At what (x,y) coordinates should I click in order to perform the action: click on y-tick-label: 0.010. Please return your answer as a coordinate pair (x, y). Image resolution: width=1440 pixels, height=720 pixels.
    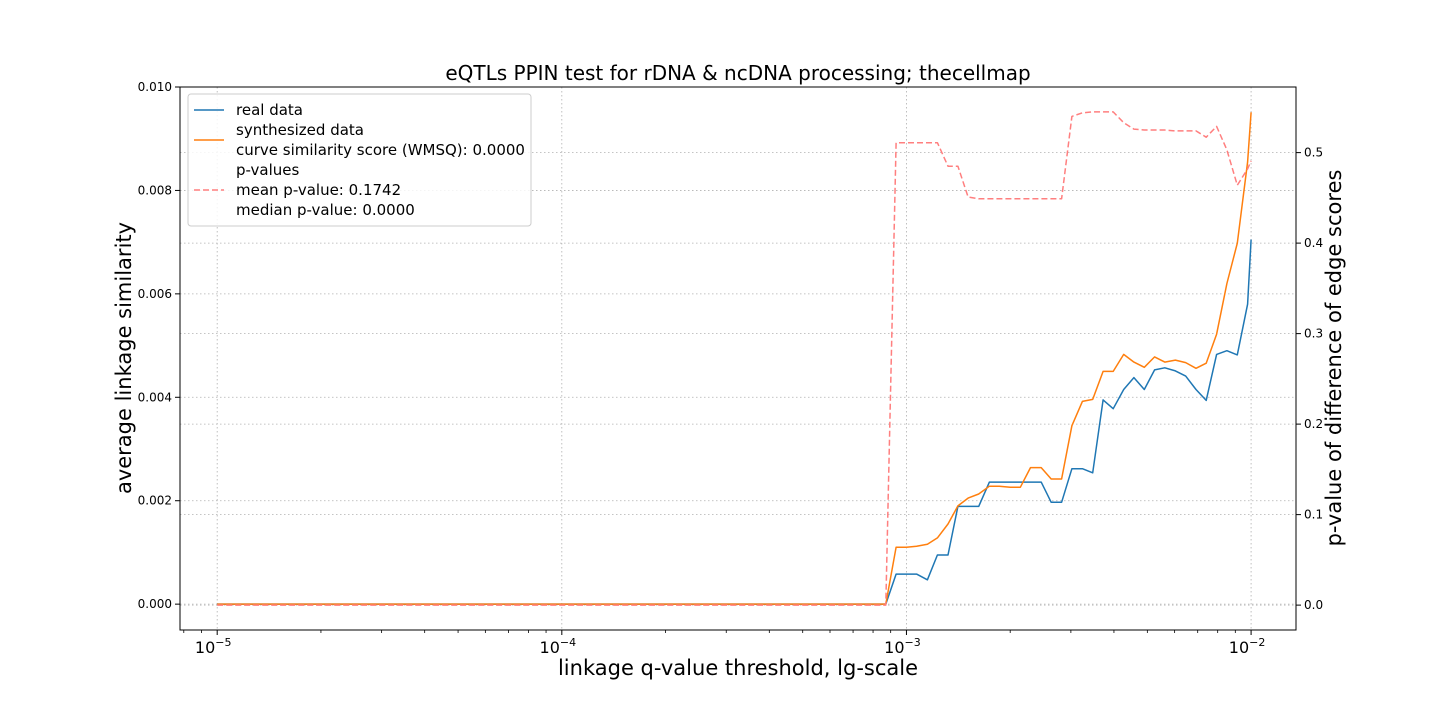
    Looking at the image, I should click on (155, 87).